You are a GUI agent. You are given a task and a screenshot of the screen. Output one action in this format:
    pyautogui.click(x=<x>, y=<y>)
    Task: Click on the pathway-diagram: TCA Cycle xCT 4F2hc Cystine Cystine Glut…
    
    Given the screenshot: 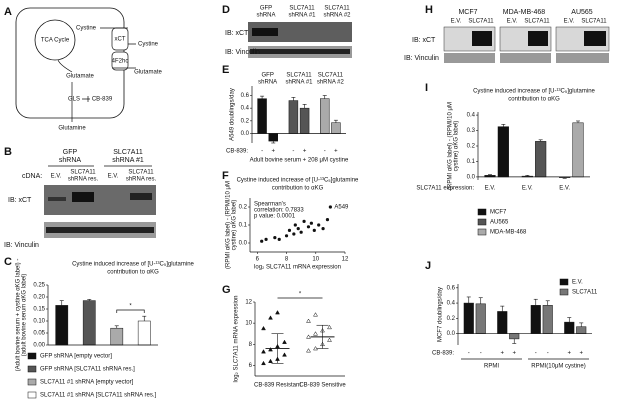 What is the action you would take?
    pyautogui.click(x=88, y=69)
    